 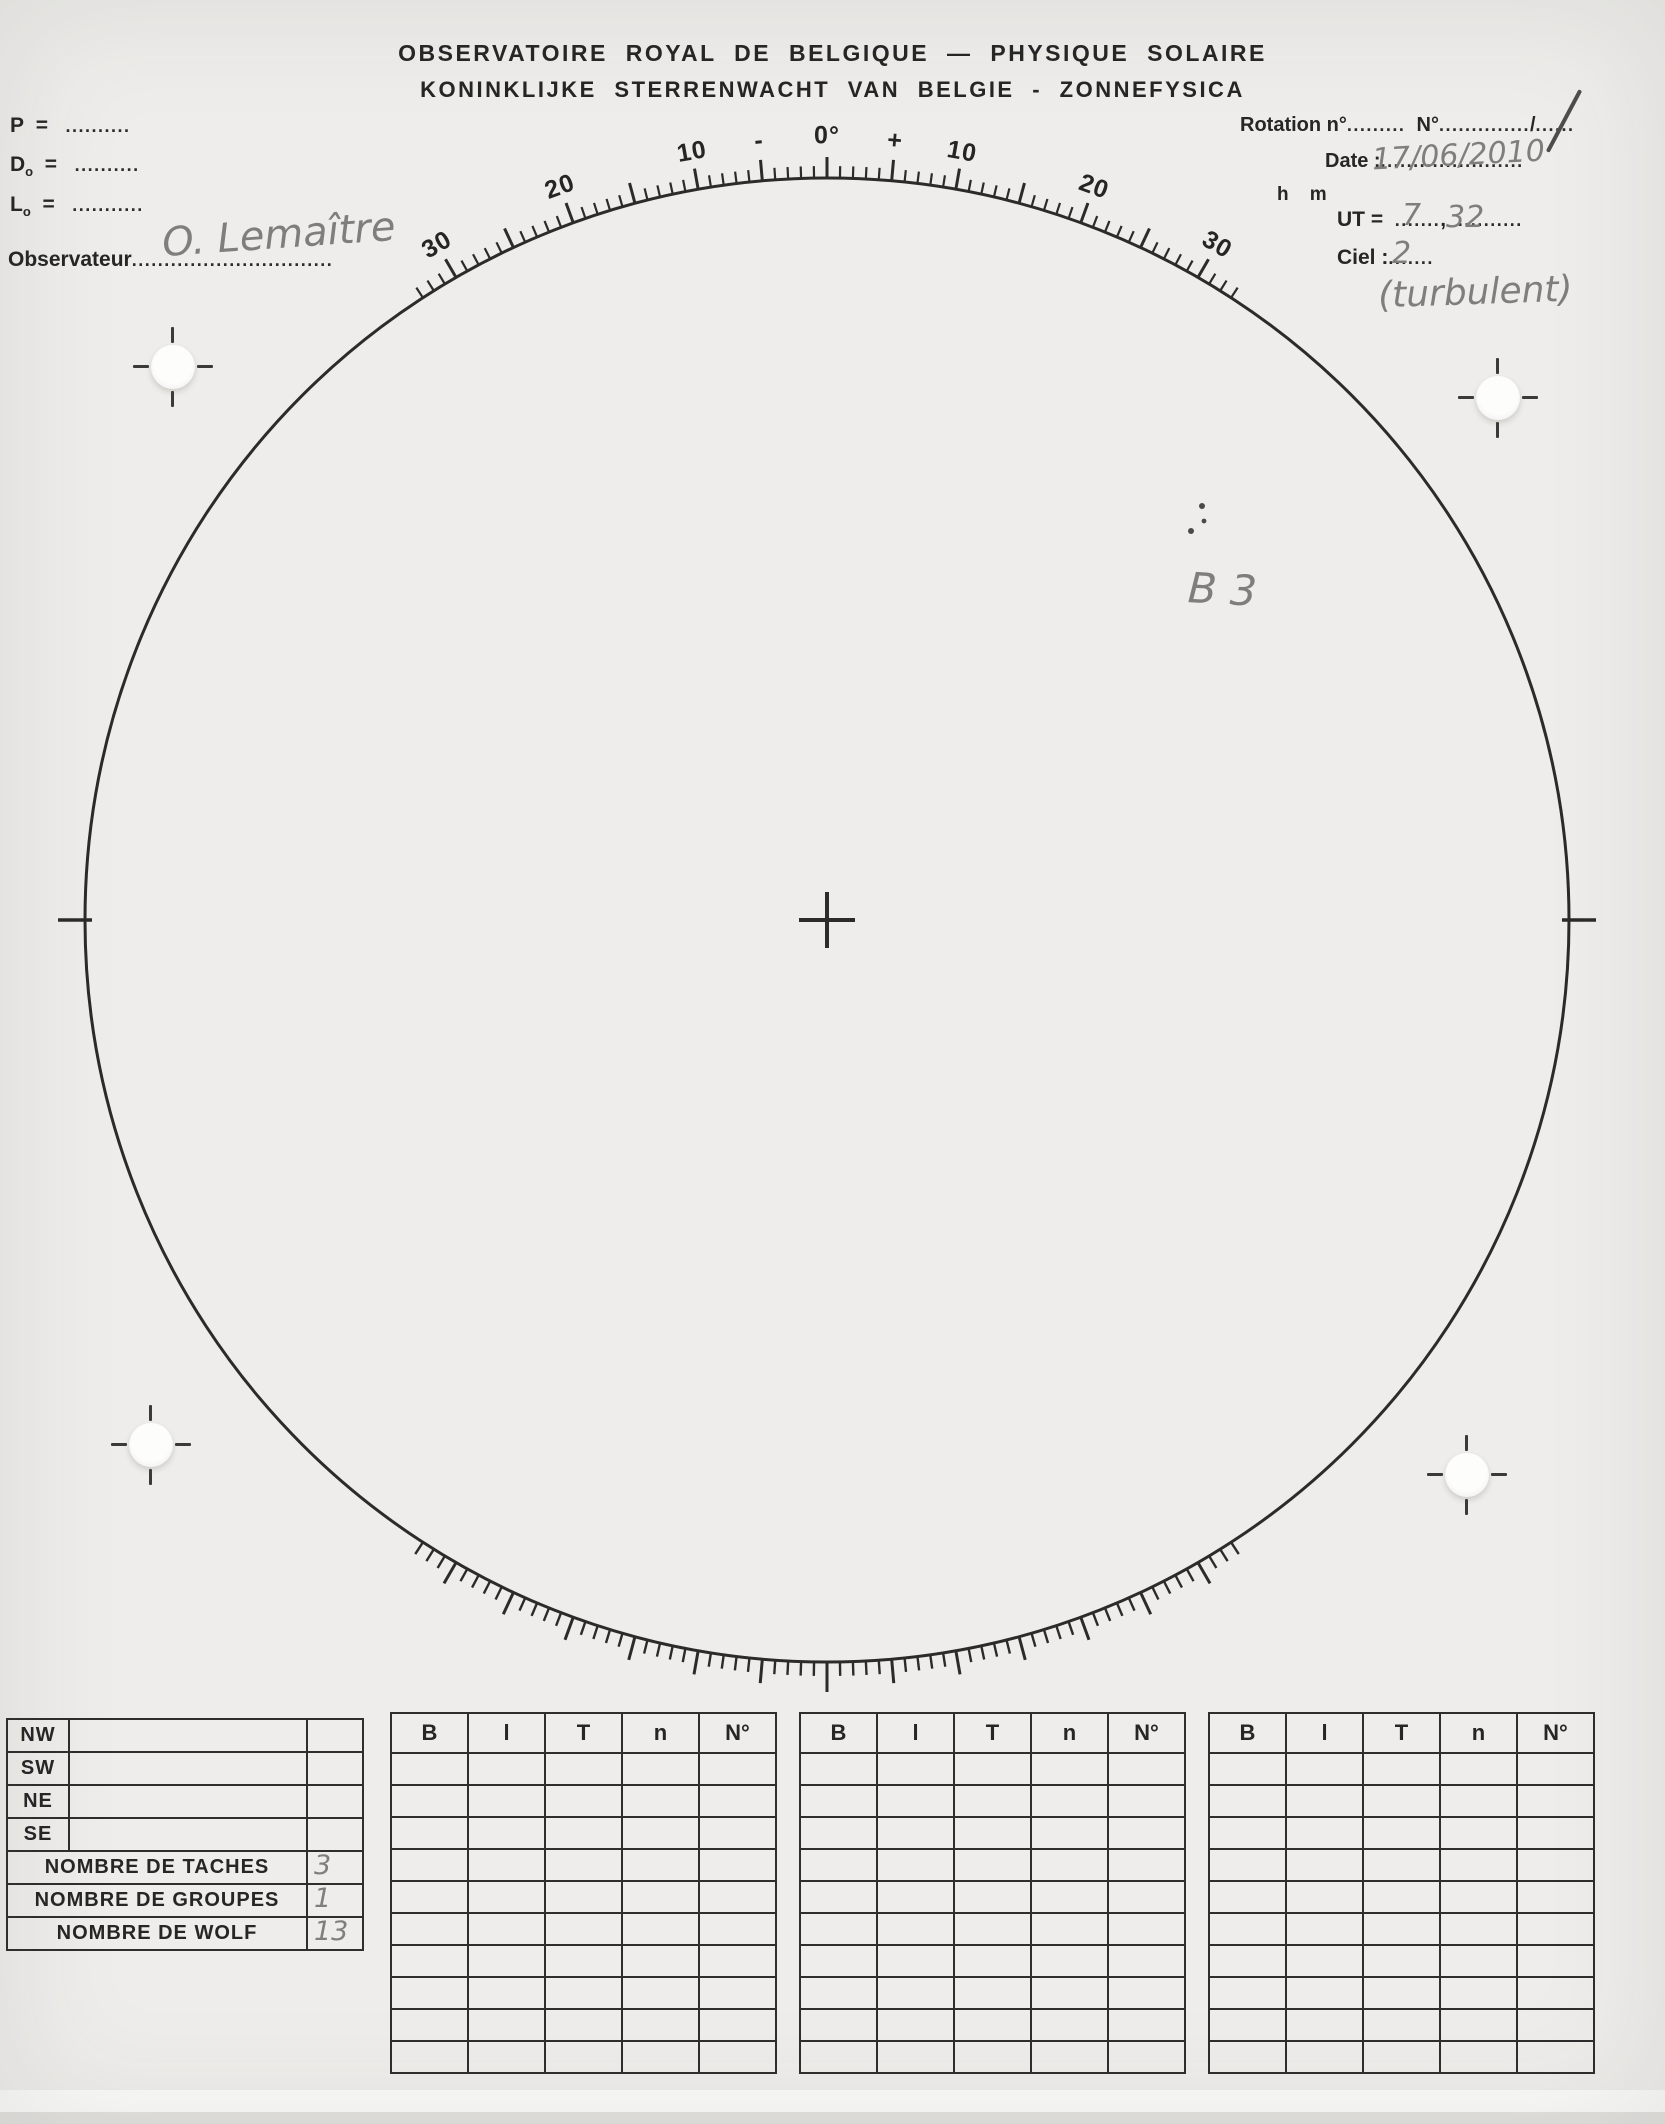 I want to click on l0-label: L, so click(x=16, y=204).